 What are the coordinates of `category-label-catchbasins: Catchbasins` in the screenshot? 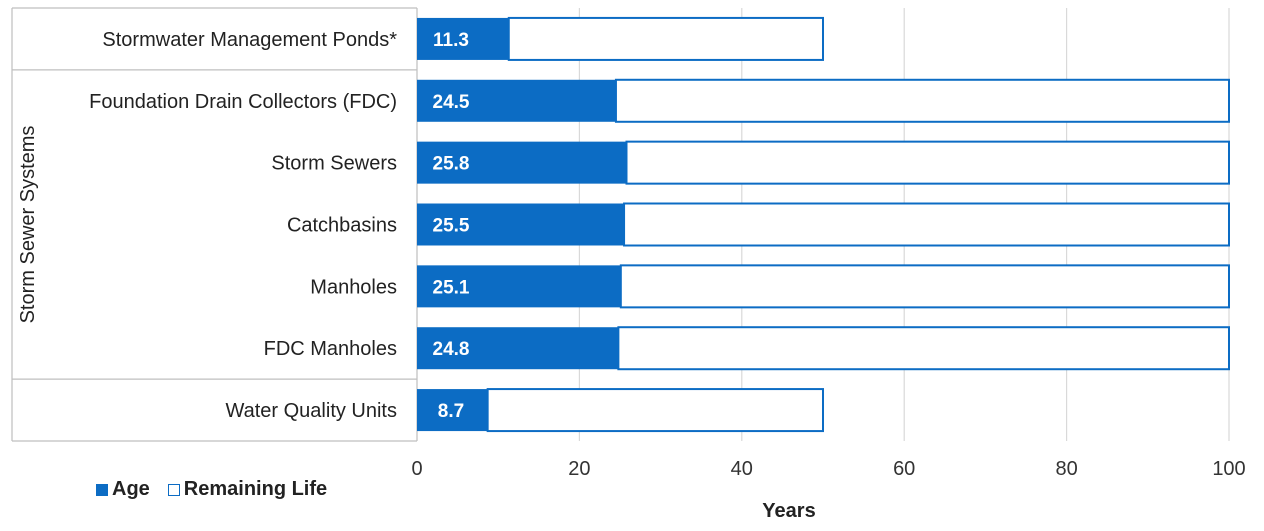 It's located at (342, 226).